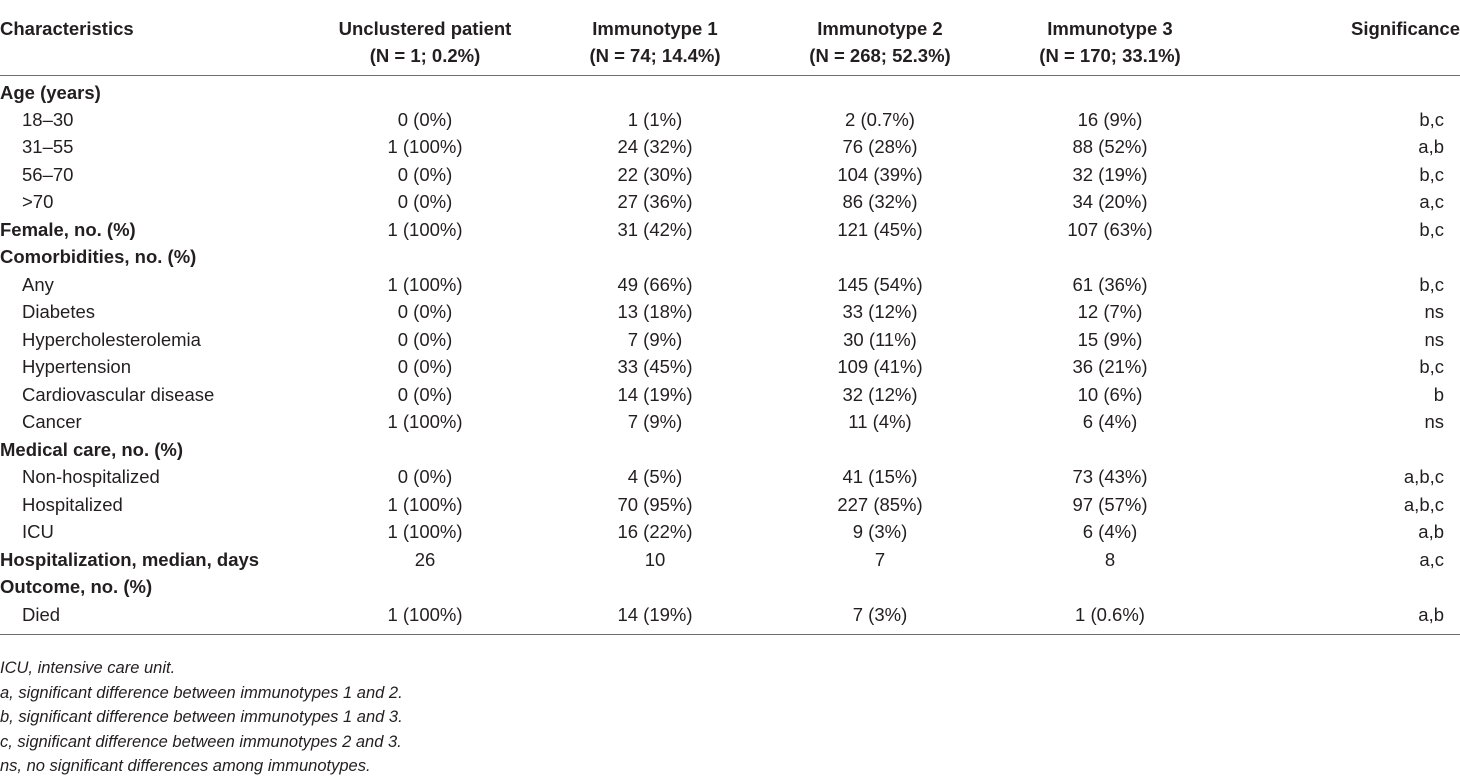 The height and width of the screenshot is (784, 1460). Describe the element at coordinates (1110, 614) in the screenshot. I see `cell-immunotype-3: 1 (0.6%)` at that location.